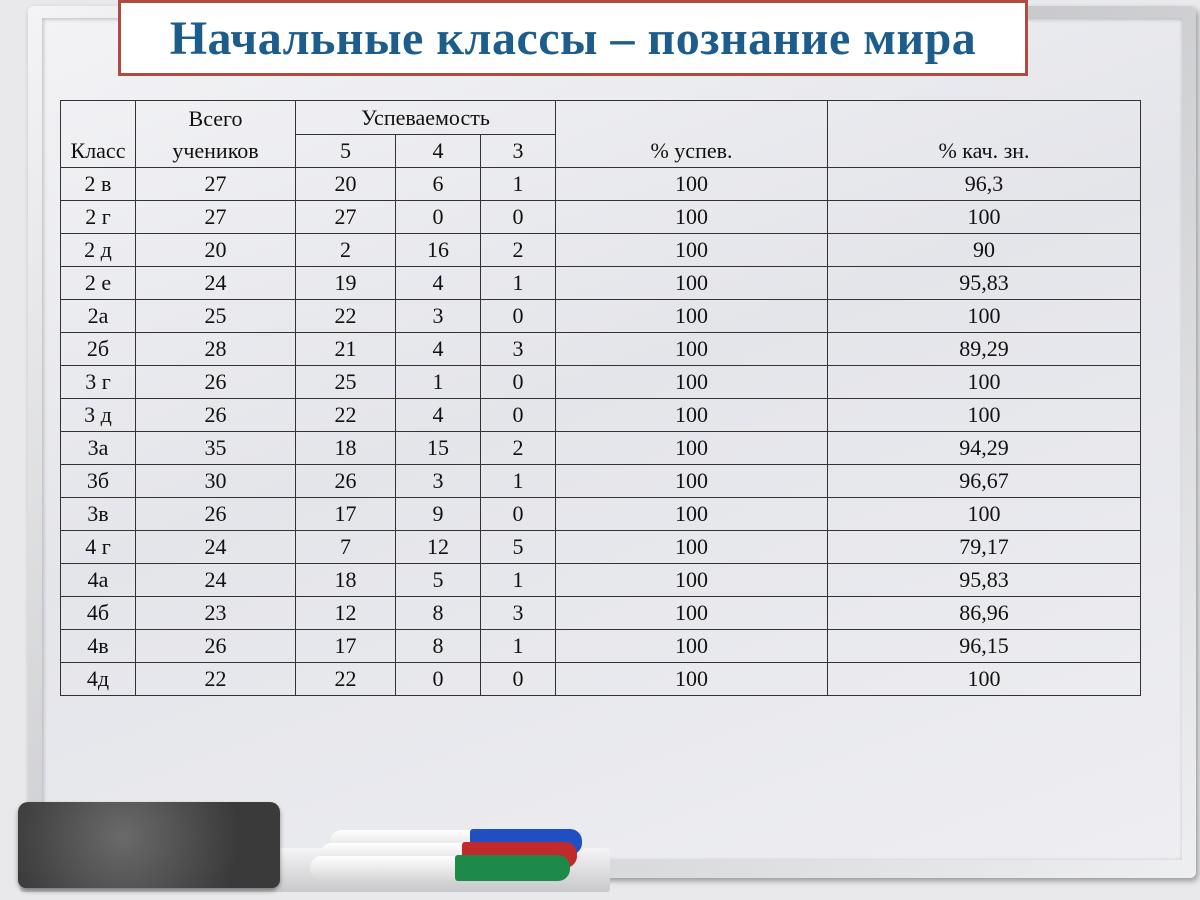 This screenshot has width=1200, height=900. Describe the element at coordinates (98, 679) in the screenshot. I see `cell-class: 4д` at that location.